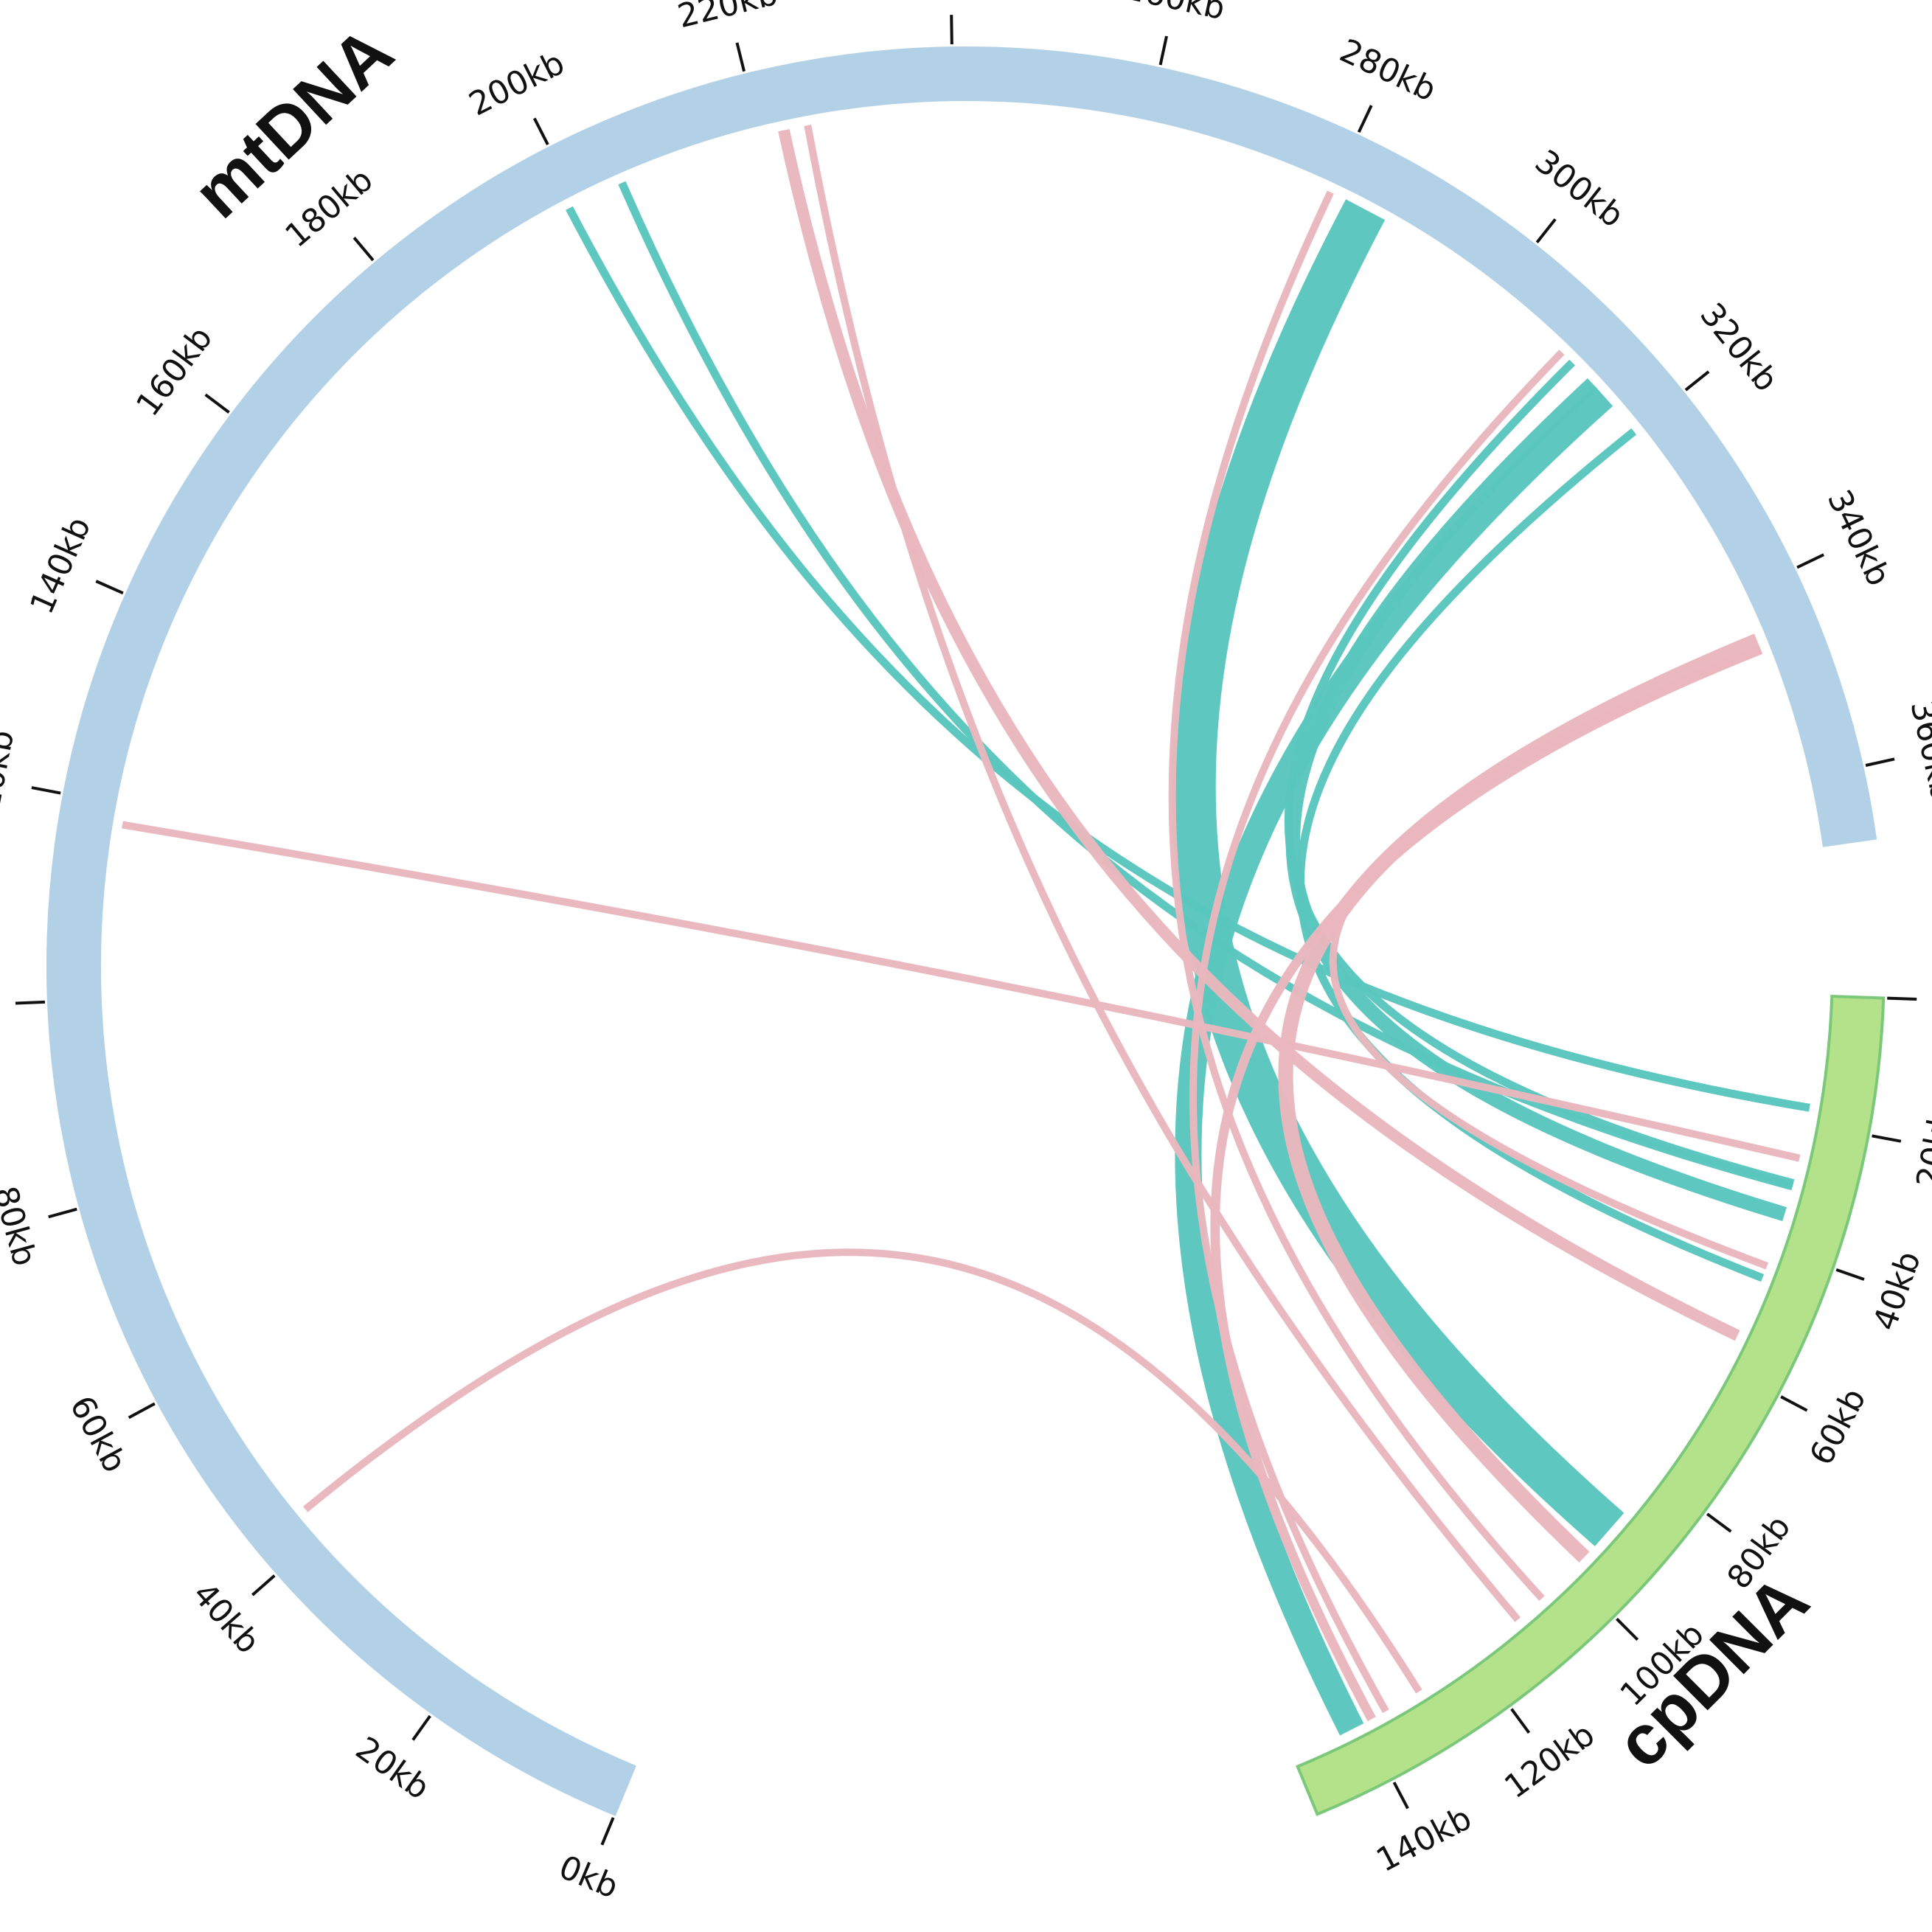  I want to click on cp-tick-label-140: 140kb, so click(1423, 1839).